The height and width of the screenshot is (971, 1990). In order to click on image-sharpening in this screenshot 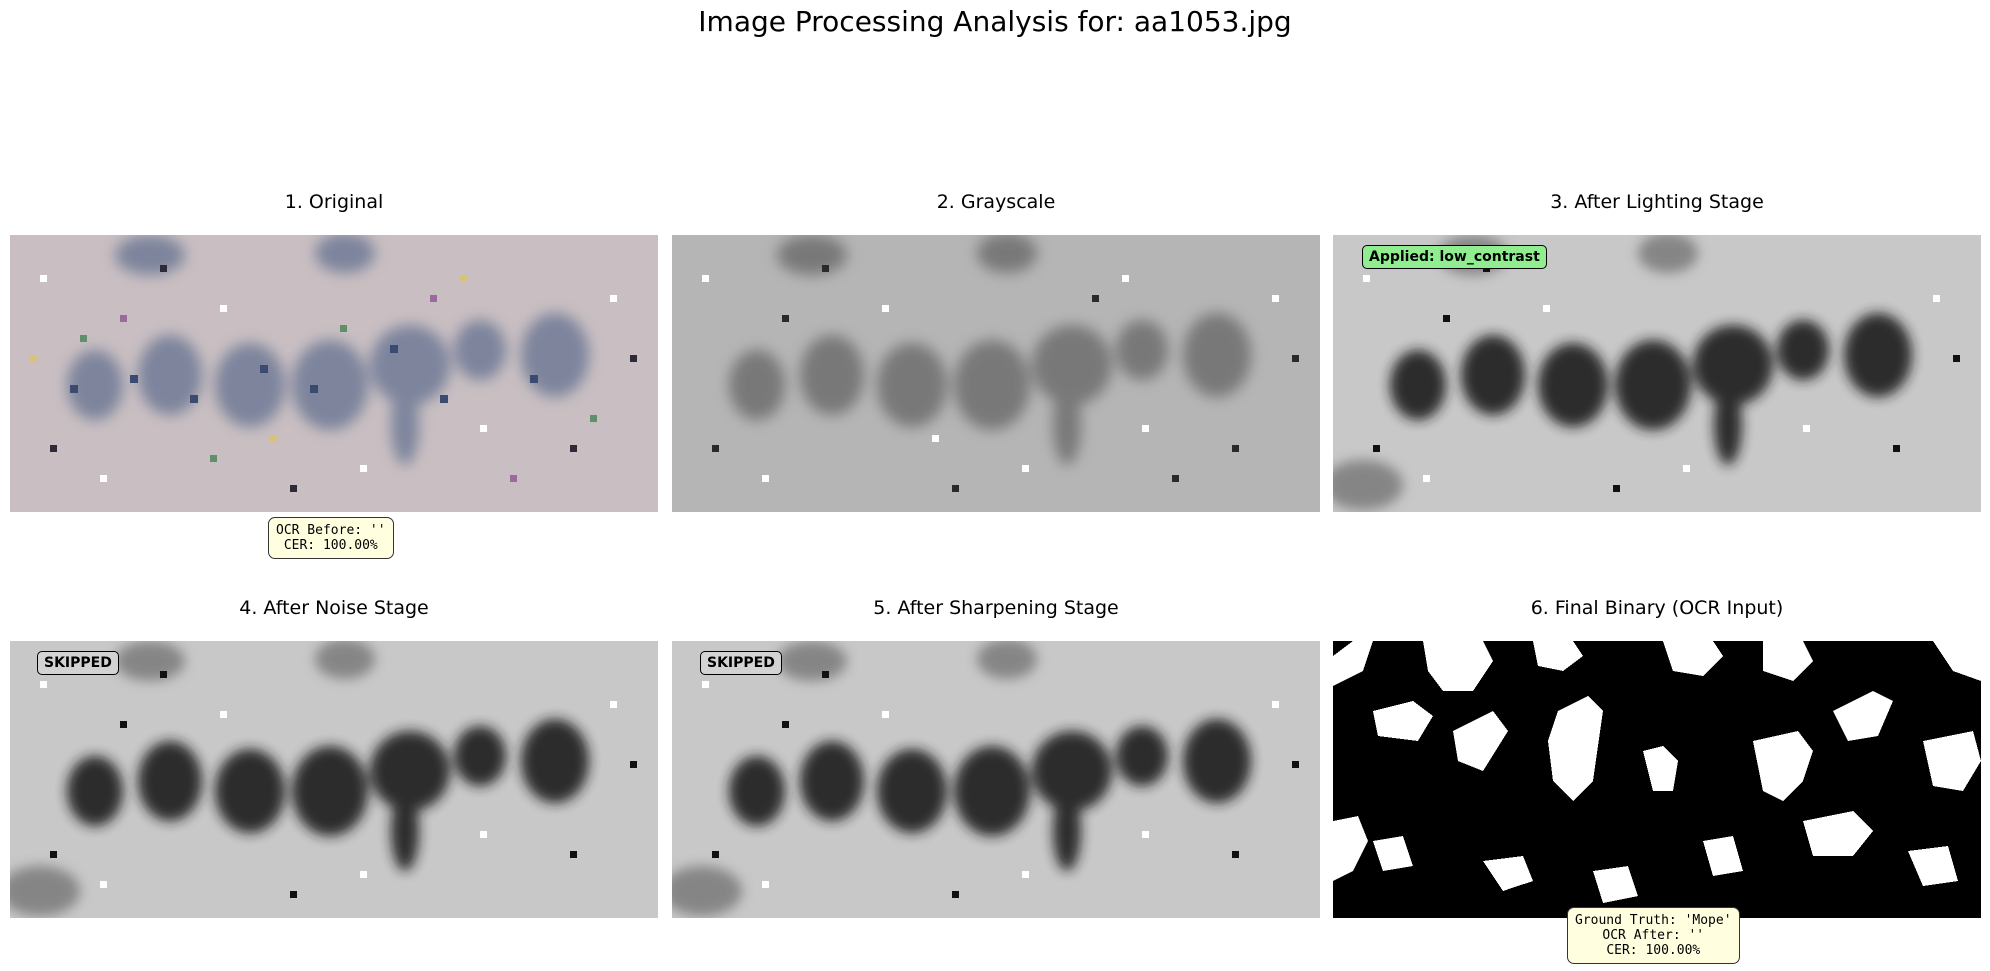, I will do `click(996, 779)`.